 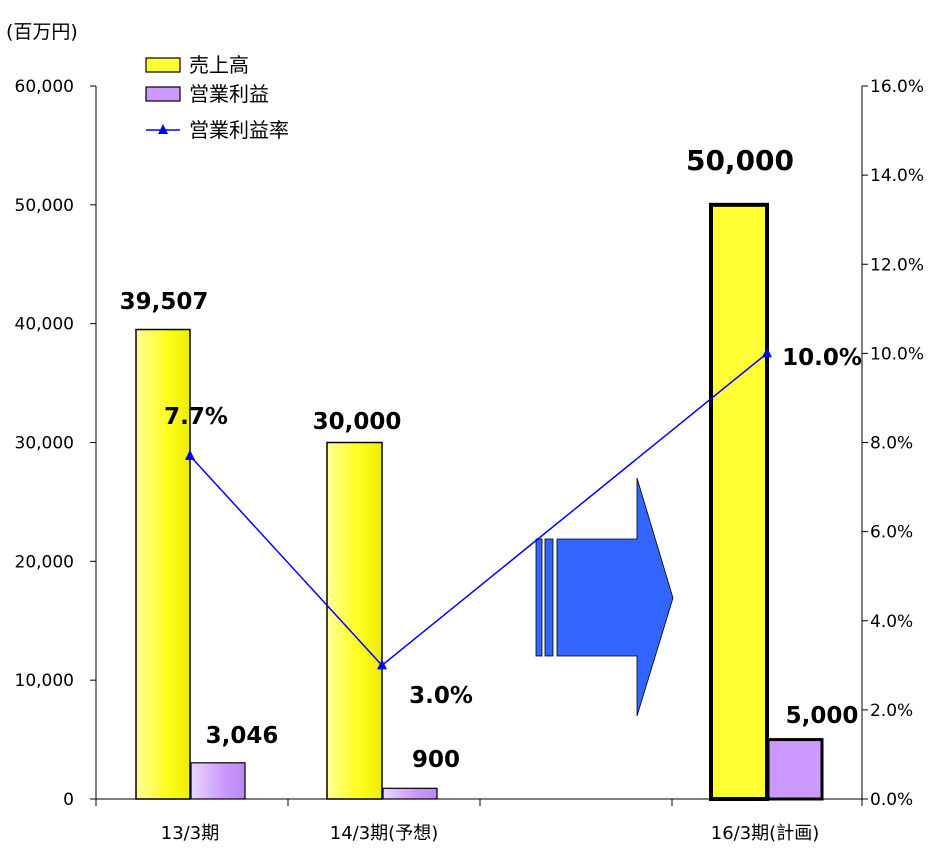 What do you see at coordinates (436, 760) in the screenshot?
I see `profit-label: 900` at bounding box center [436, 760].